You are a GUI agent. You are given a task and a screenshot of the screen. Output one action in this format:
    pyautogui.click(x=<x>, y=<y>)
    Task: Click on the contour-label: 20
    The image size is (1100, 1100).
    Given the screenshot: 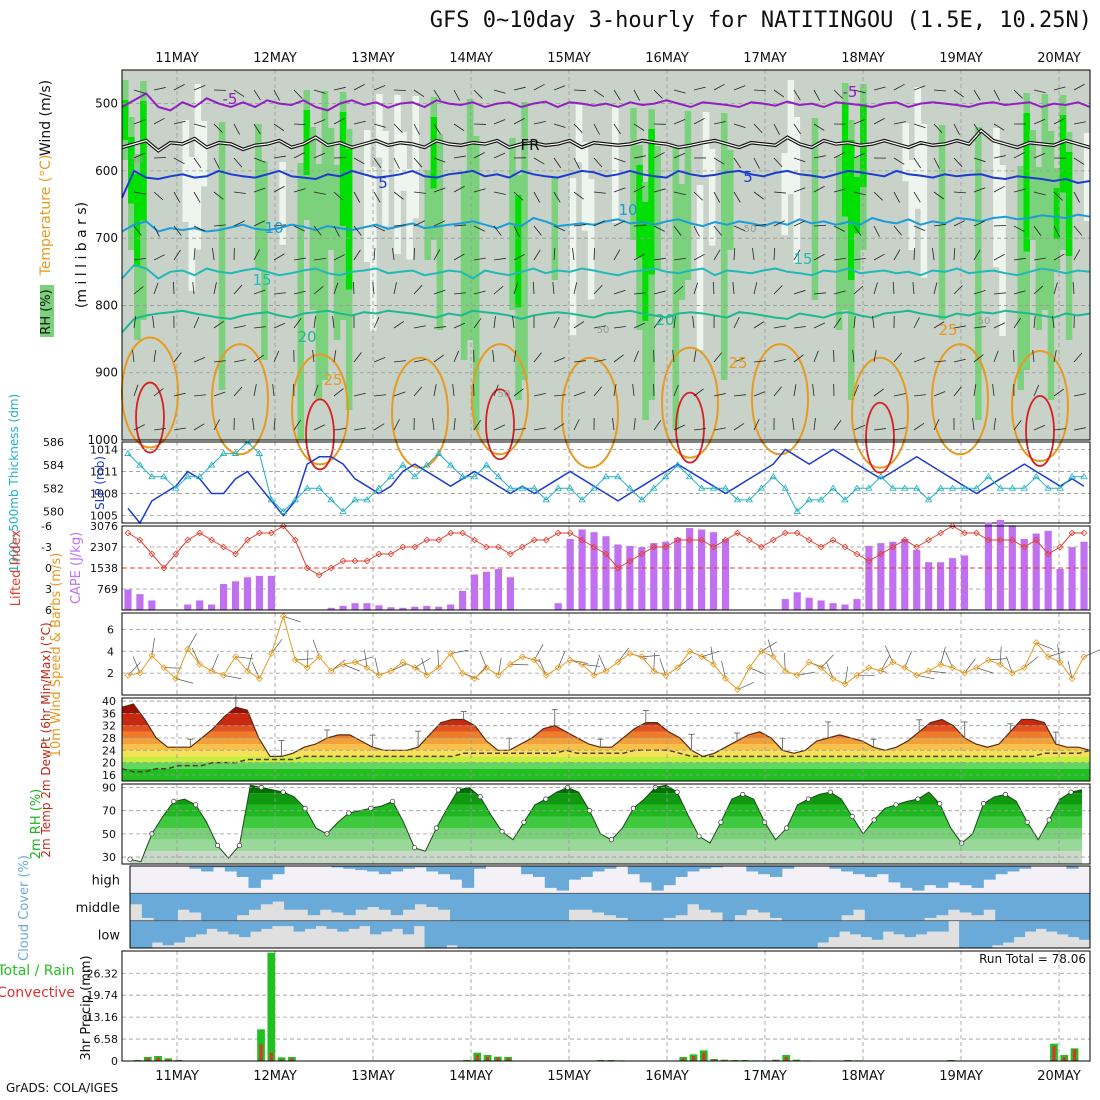 What is the action you would take?
    pyautogui.click(x=306, y=337)
    